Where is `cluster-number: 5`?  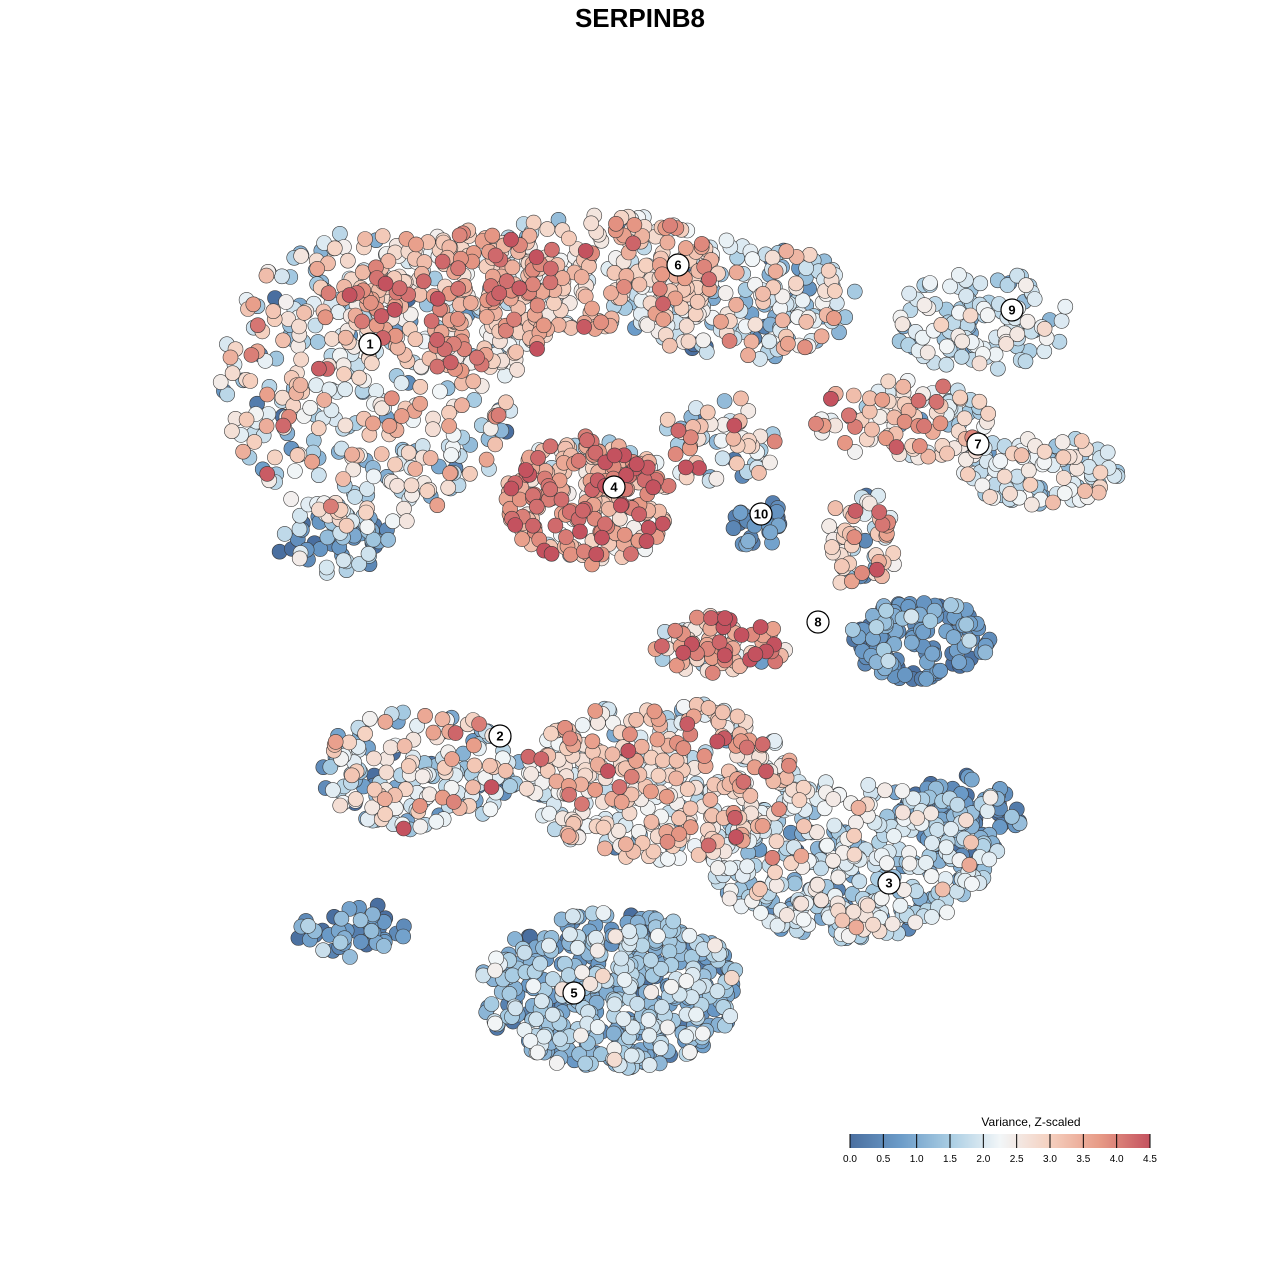
cluster-number: 5 is located at coordinates (573, 993).